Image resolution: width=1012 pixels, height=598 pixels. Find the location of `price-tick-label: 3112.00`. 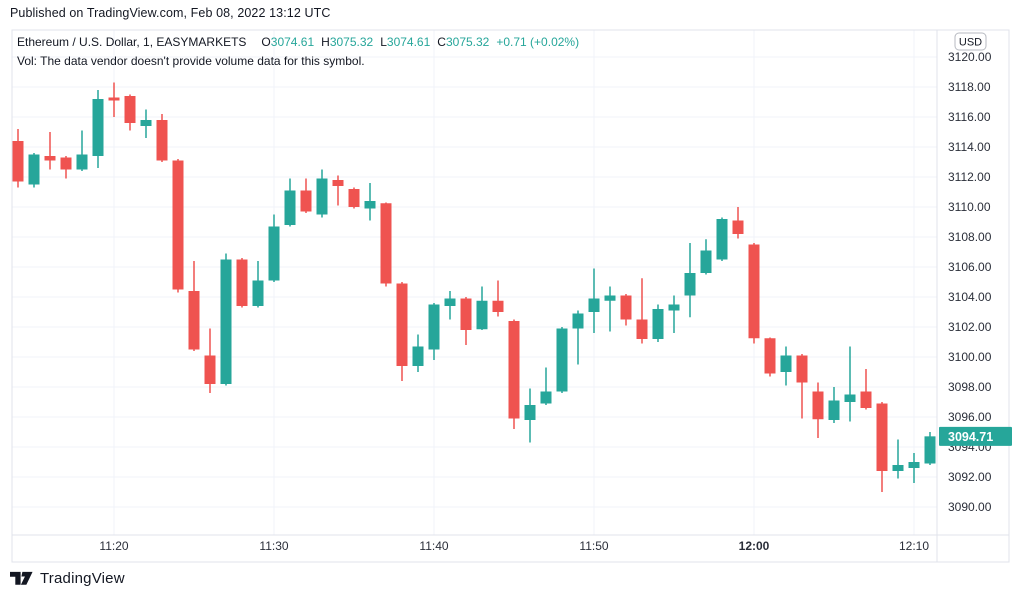

price-tick-label: 3112.00 is located at coordinates (969, 177).